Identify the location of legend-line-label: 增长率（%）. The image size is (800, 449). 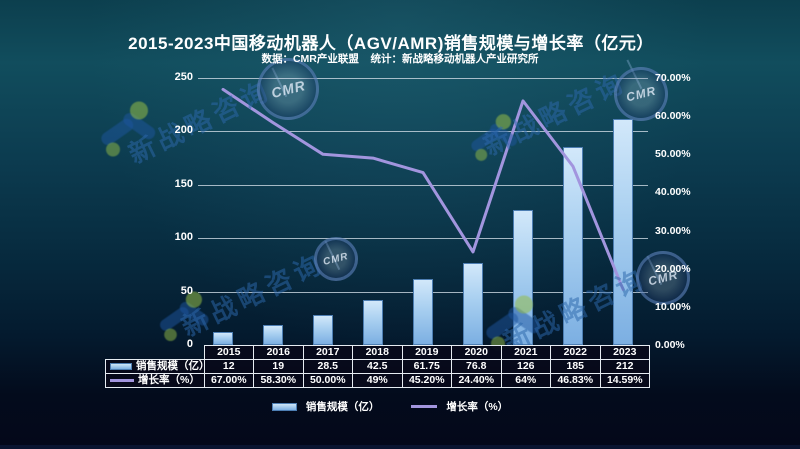
(477, 407).